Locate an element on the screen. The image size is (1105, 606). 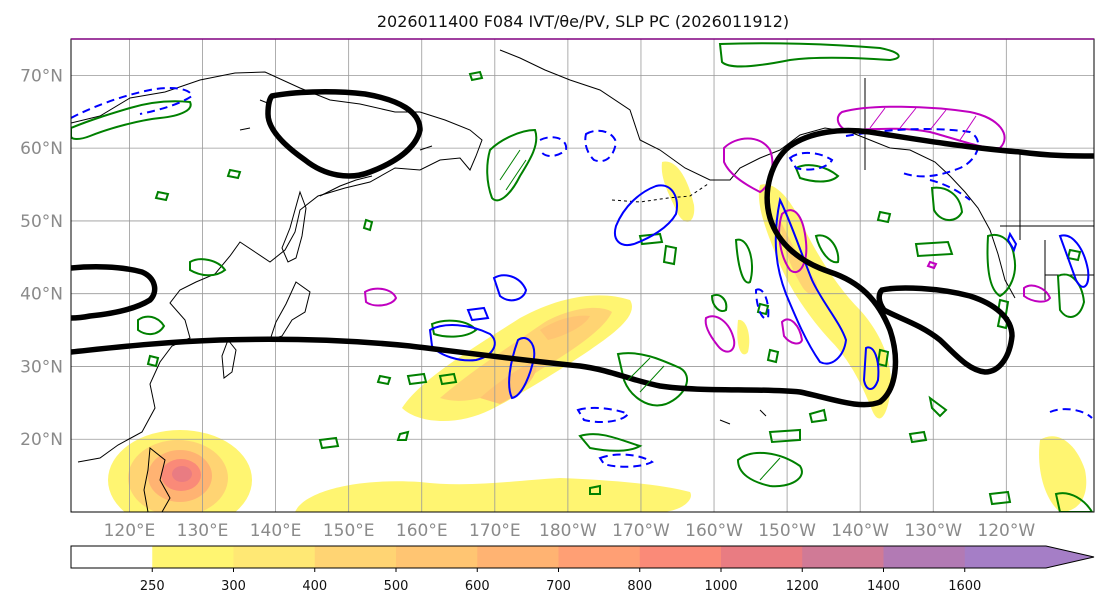
lon-tick-label: 130°E is located at coordinates (203, 531).